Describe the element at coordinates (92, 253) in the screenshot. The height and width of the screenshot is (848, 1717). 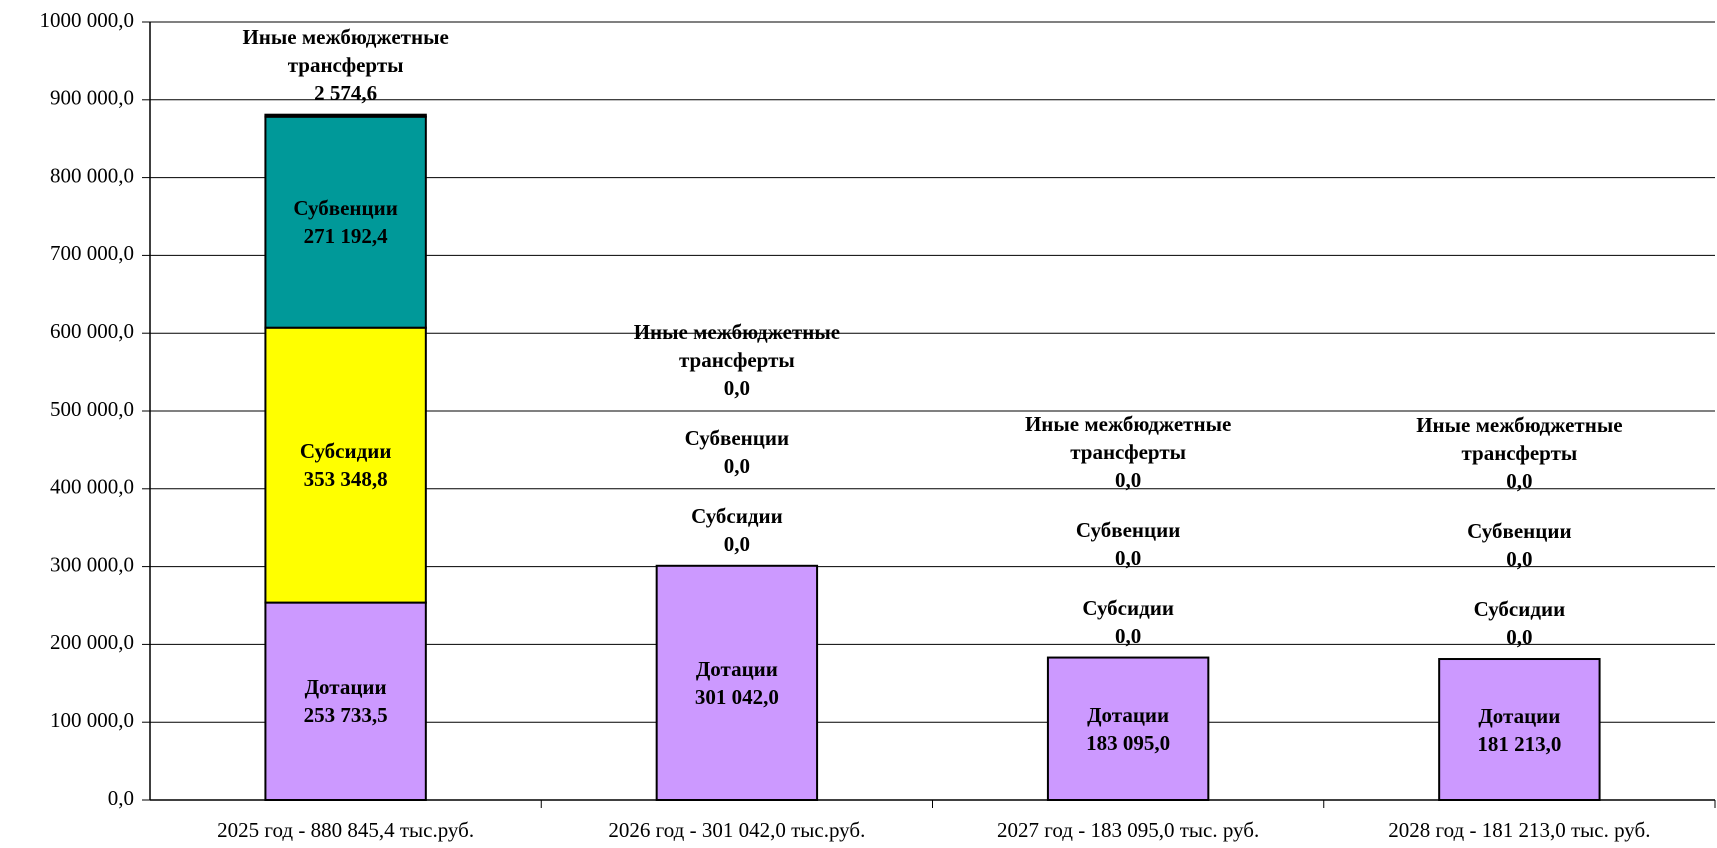
I see `y-tick-label: 700 000,0` at that location.